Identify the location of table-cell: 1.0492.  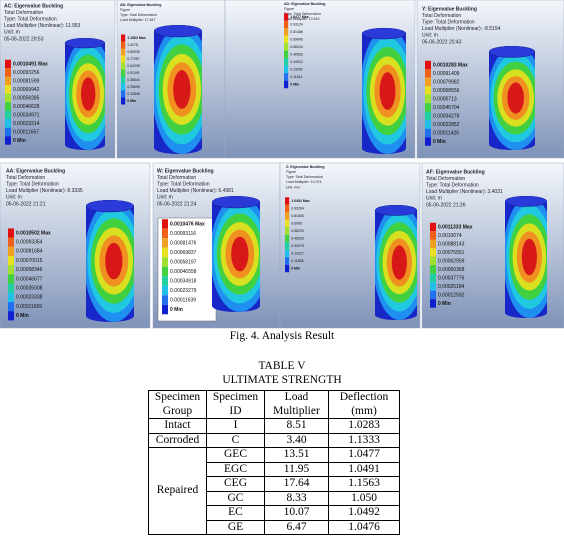
(364, 513).